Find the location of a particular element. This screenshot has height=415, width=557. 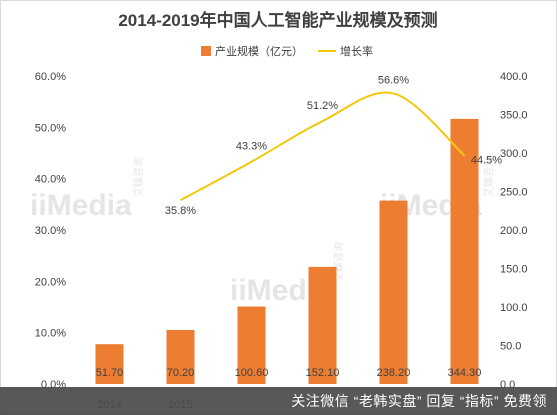

right-tick-label: 250.0 is located at coordinates (514, 193).